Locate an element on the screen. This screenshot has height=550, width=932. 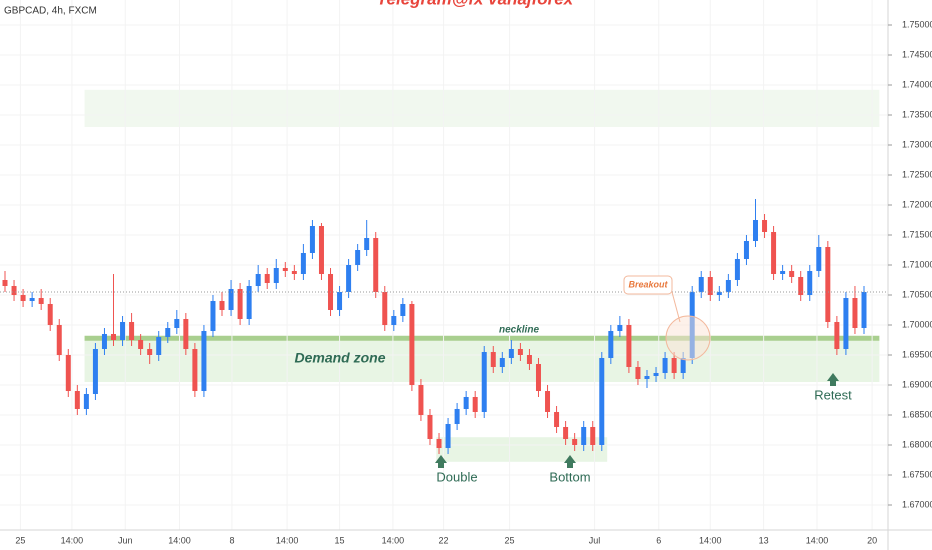
y-tick-label: 1.67500 is located at coordinates (917, 474).